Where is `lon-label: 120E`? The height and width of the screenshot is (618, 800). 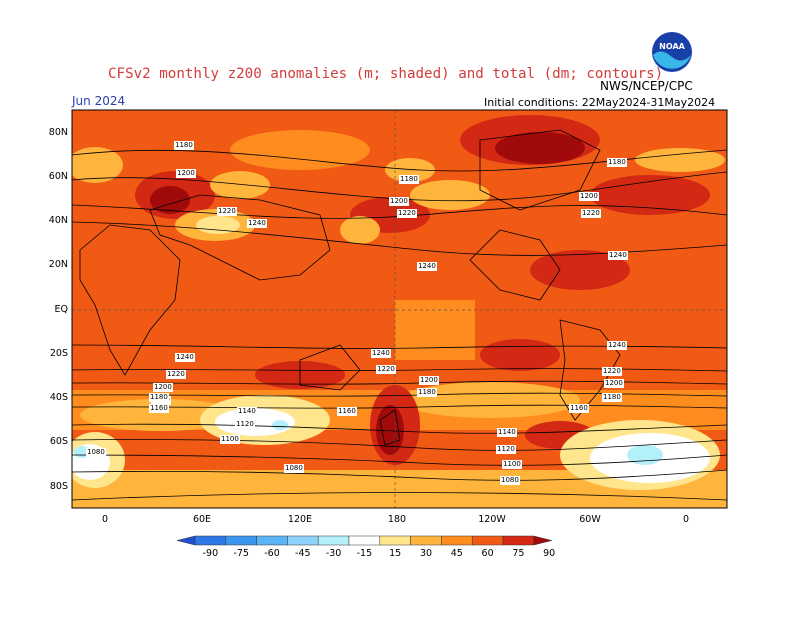
lon-label: 120E is located at coordinates (300, 519).